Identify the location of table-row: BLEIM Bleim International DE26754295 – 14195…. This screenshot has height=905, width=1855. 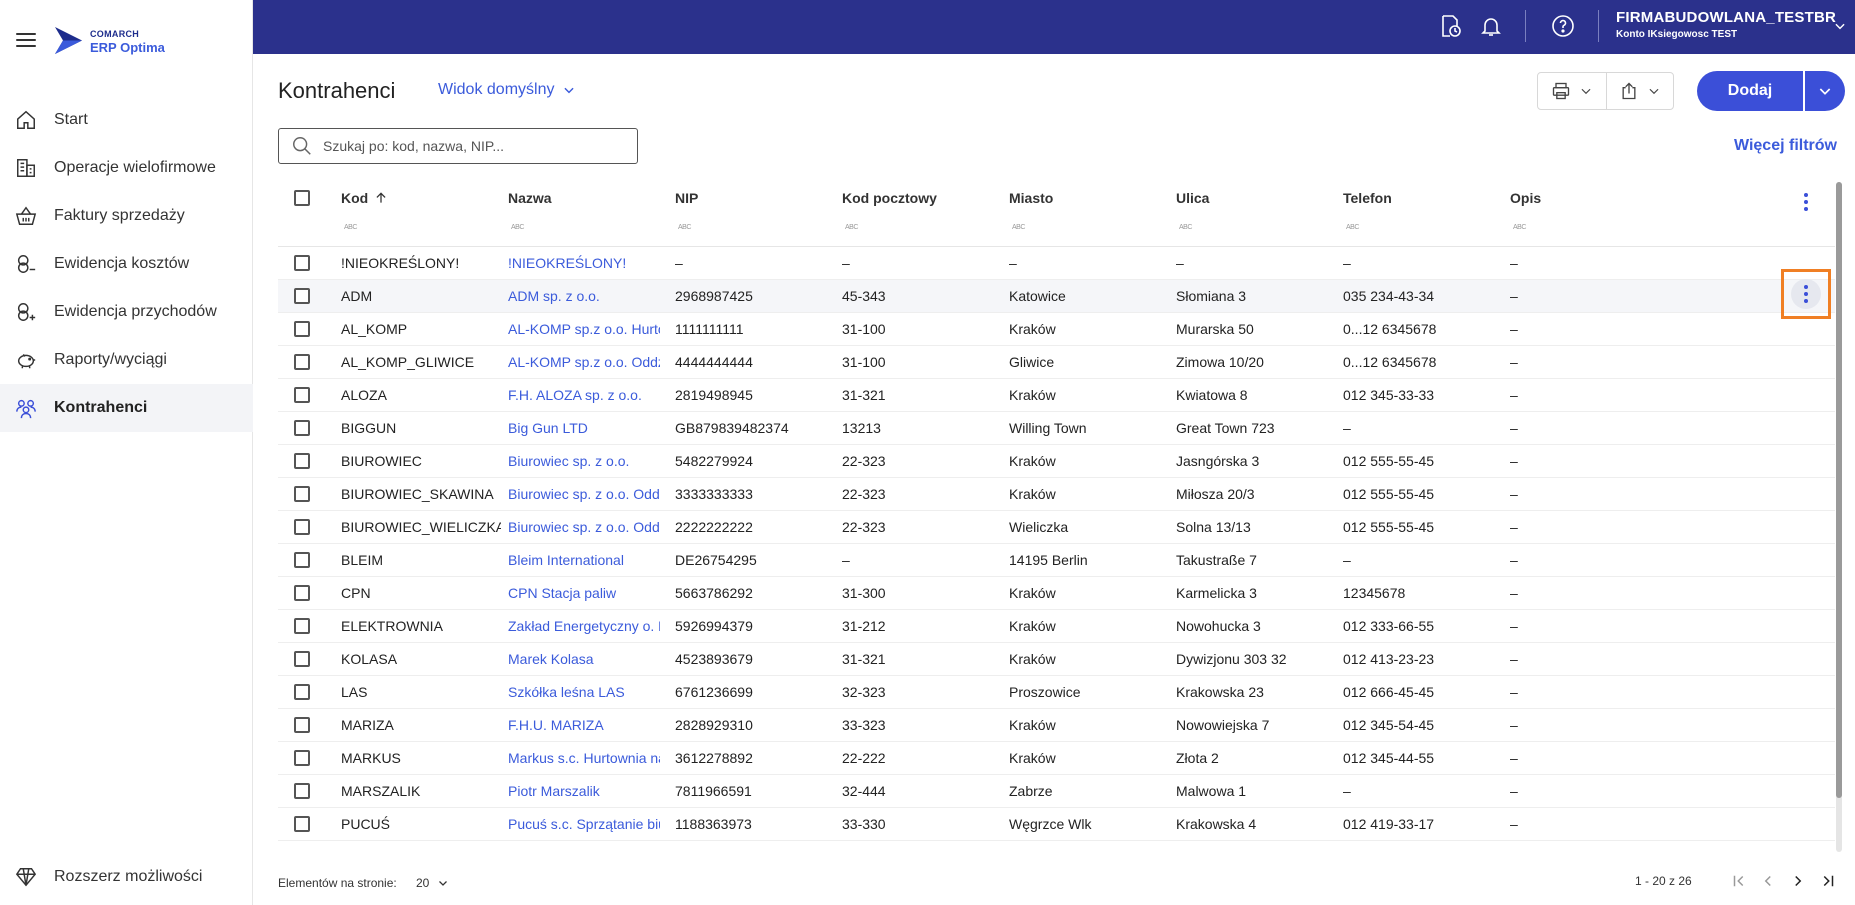
(1056, 560).